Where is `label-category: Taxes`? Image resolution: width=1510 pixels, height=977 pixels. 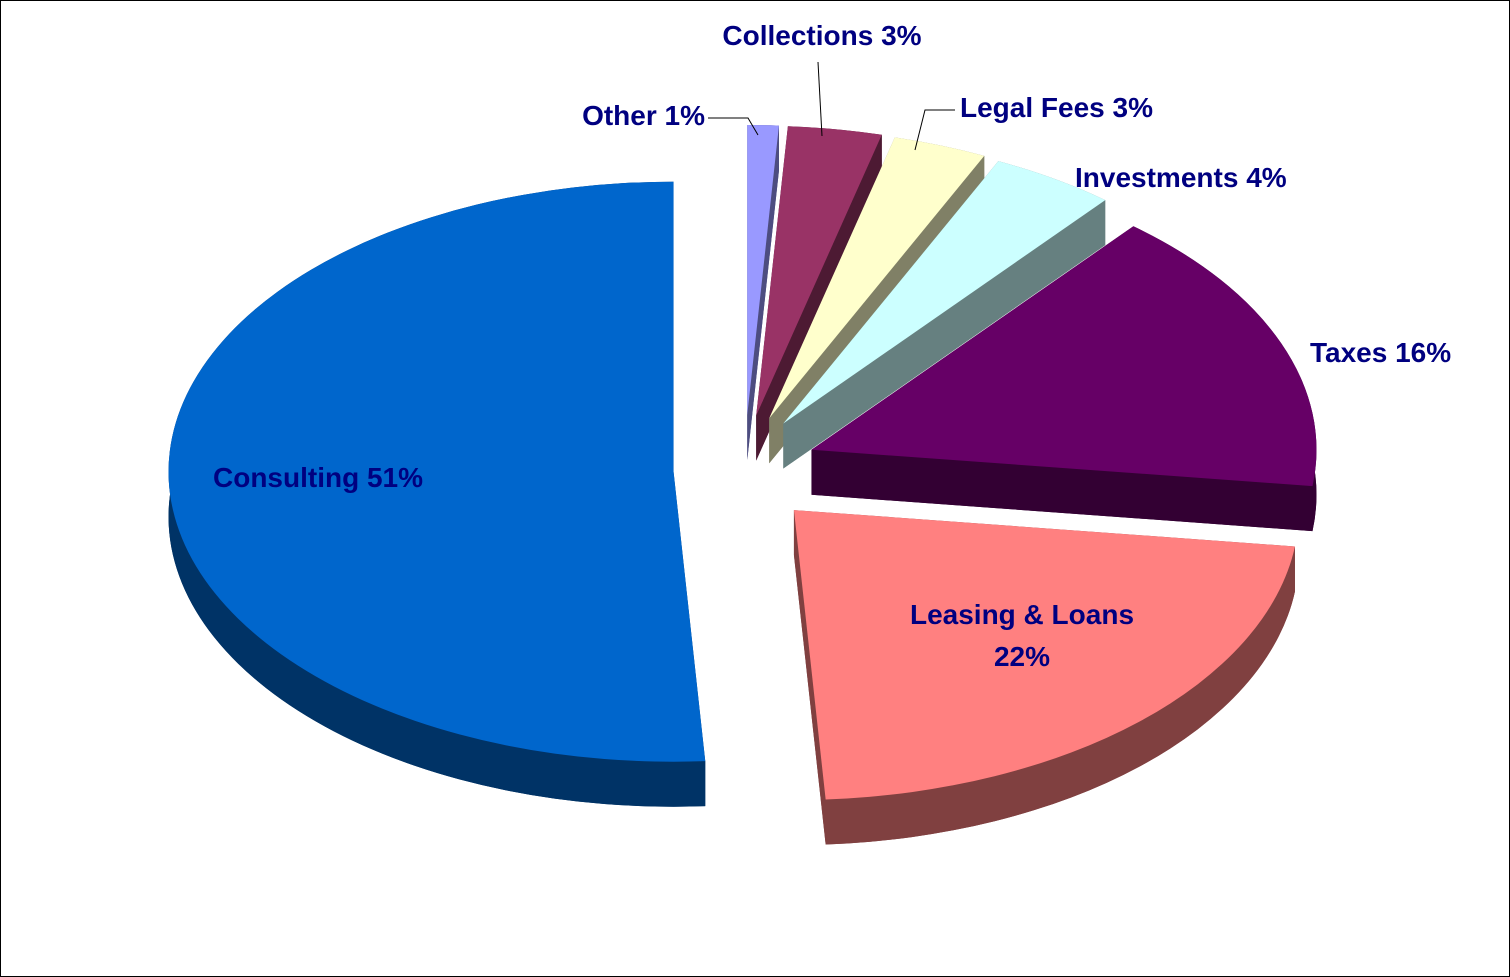 label-category: Taxes is located at coordinates (1348, 352).